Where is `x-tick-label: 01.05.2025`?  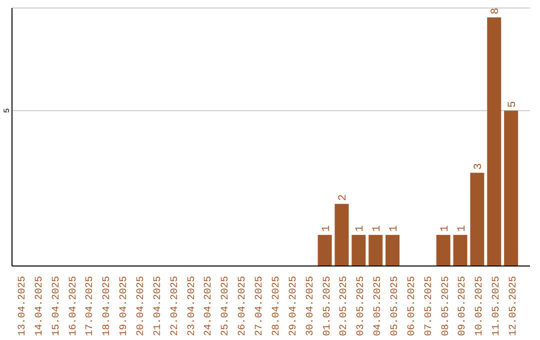
x-tick-label: 01.05.2025 is located at coordinates (328, 306).